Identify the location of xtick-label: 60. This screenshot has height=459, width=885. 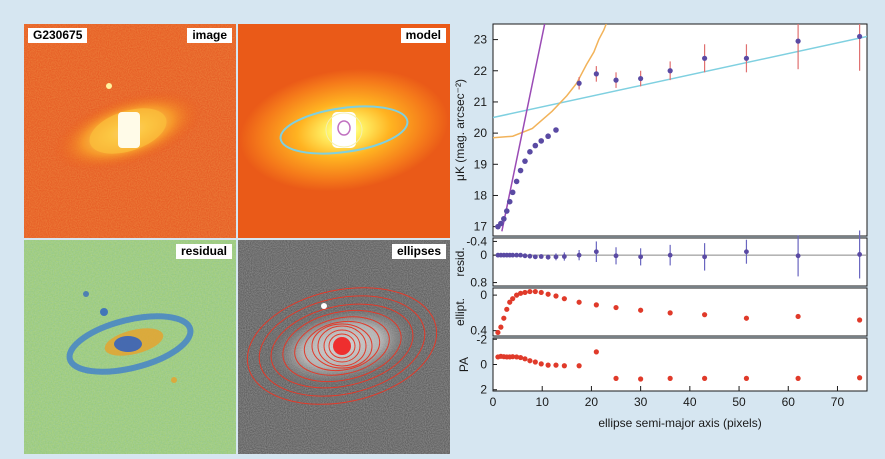
(789, 402).